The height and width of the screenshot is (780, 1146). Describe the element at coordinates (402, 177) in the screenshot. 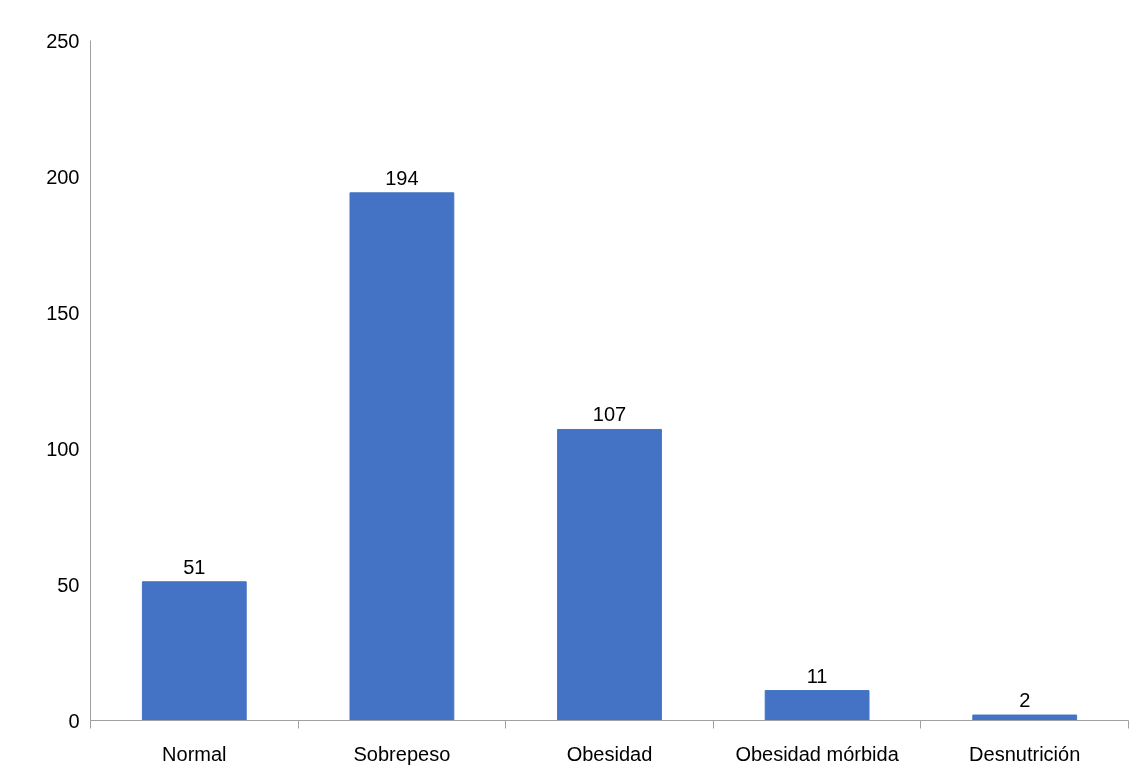

I see `data-label: 194` at that location.